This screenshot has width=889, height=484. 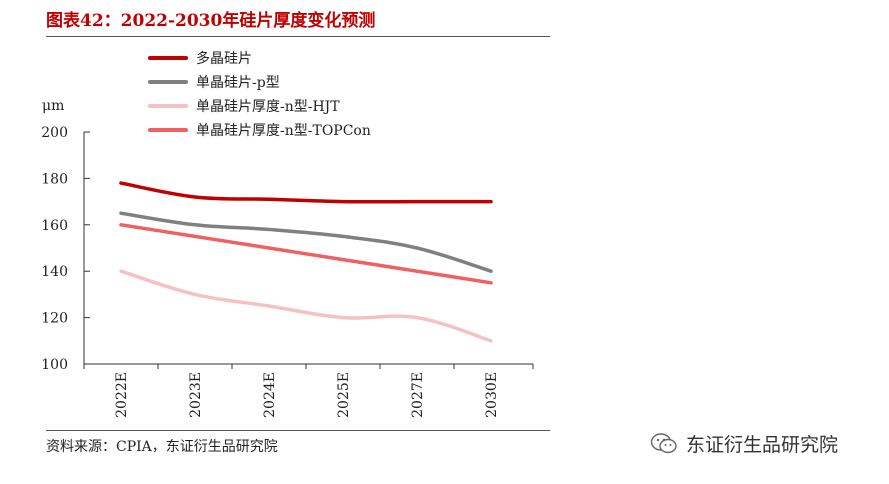 What do you see at coordinates (54, 226) in the screenshot?
I see `y-tick-label: 160` at bounding box center [54, 226].